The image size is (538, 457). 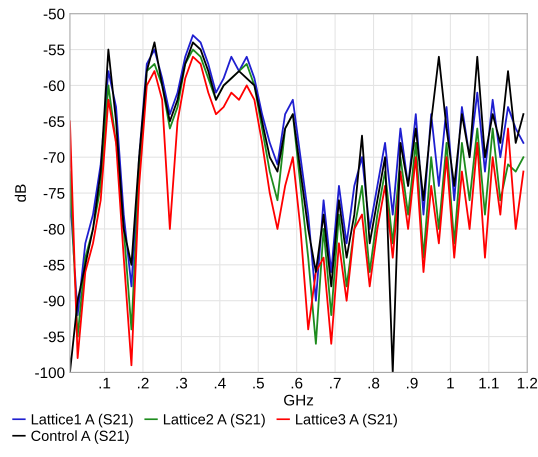 I want to click on x-tick-label: .5, so click(x=258, y=383).